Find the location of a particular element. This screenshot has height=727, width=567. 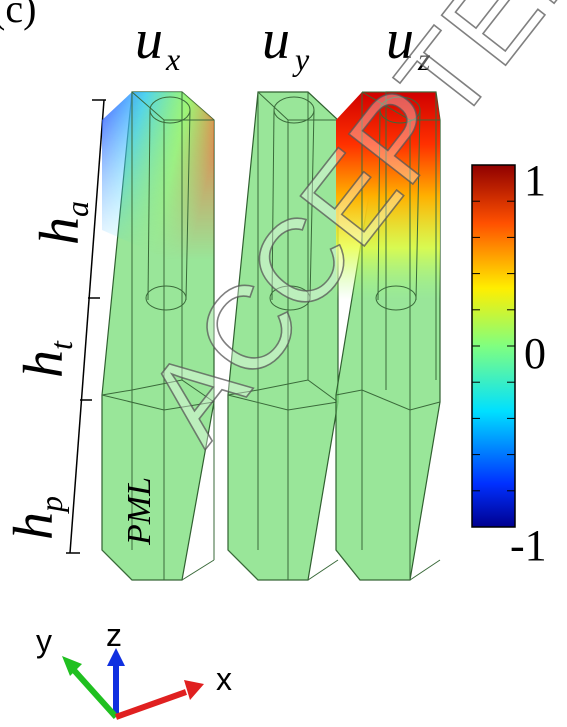

svg-text: y is located at coordinates (301, 59).